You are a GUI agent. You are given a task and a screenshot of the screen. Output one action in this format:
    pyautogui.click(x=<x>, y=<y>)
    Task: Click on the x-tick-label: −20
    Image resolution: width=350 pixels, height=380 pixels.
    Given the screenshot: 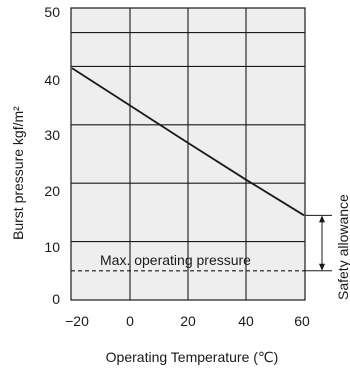 What is the action you would take?
    pyautogui.click(x=77, y=321)
    